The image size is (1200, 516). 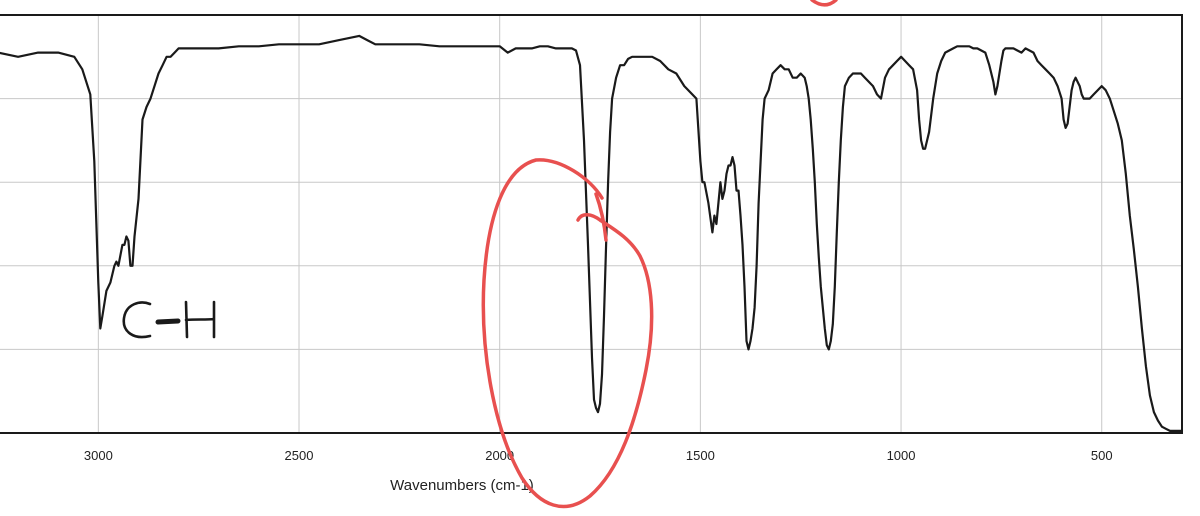 What do you see at coordinates (98, 455) in the screenshot?
I see `x-tick-label-3000: 3000` at bounding box center [98, 455].